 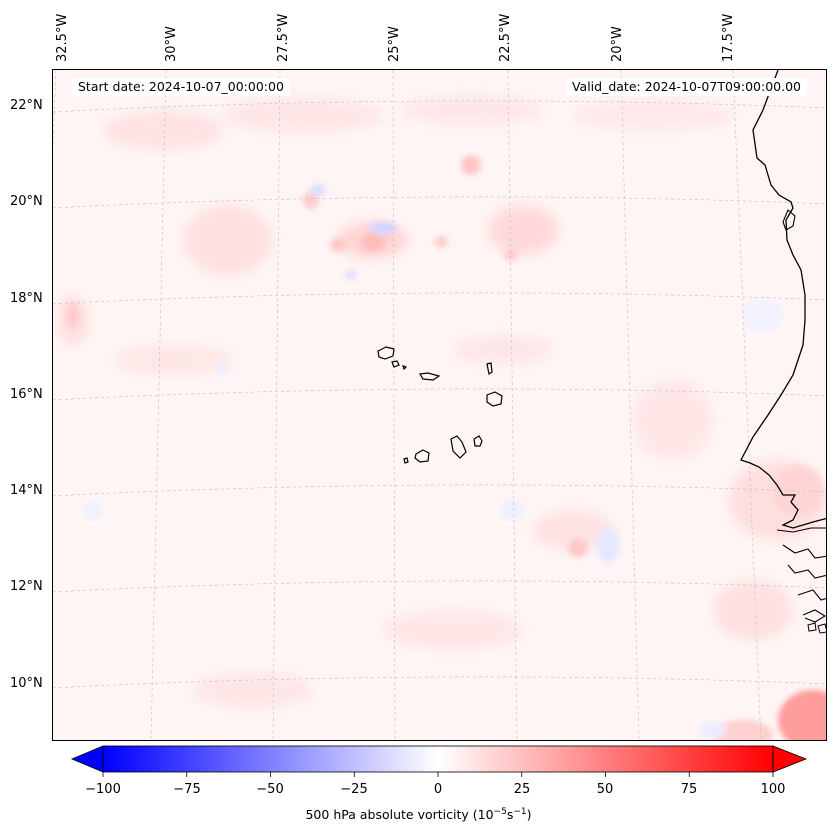 What do you see at coordinates (26, 683) in the screenshot?
I see `lat-label-10n: 10°N` at bounding box center [26, 683].